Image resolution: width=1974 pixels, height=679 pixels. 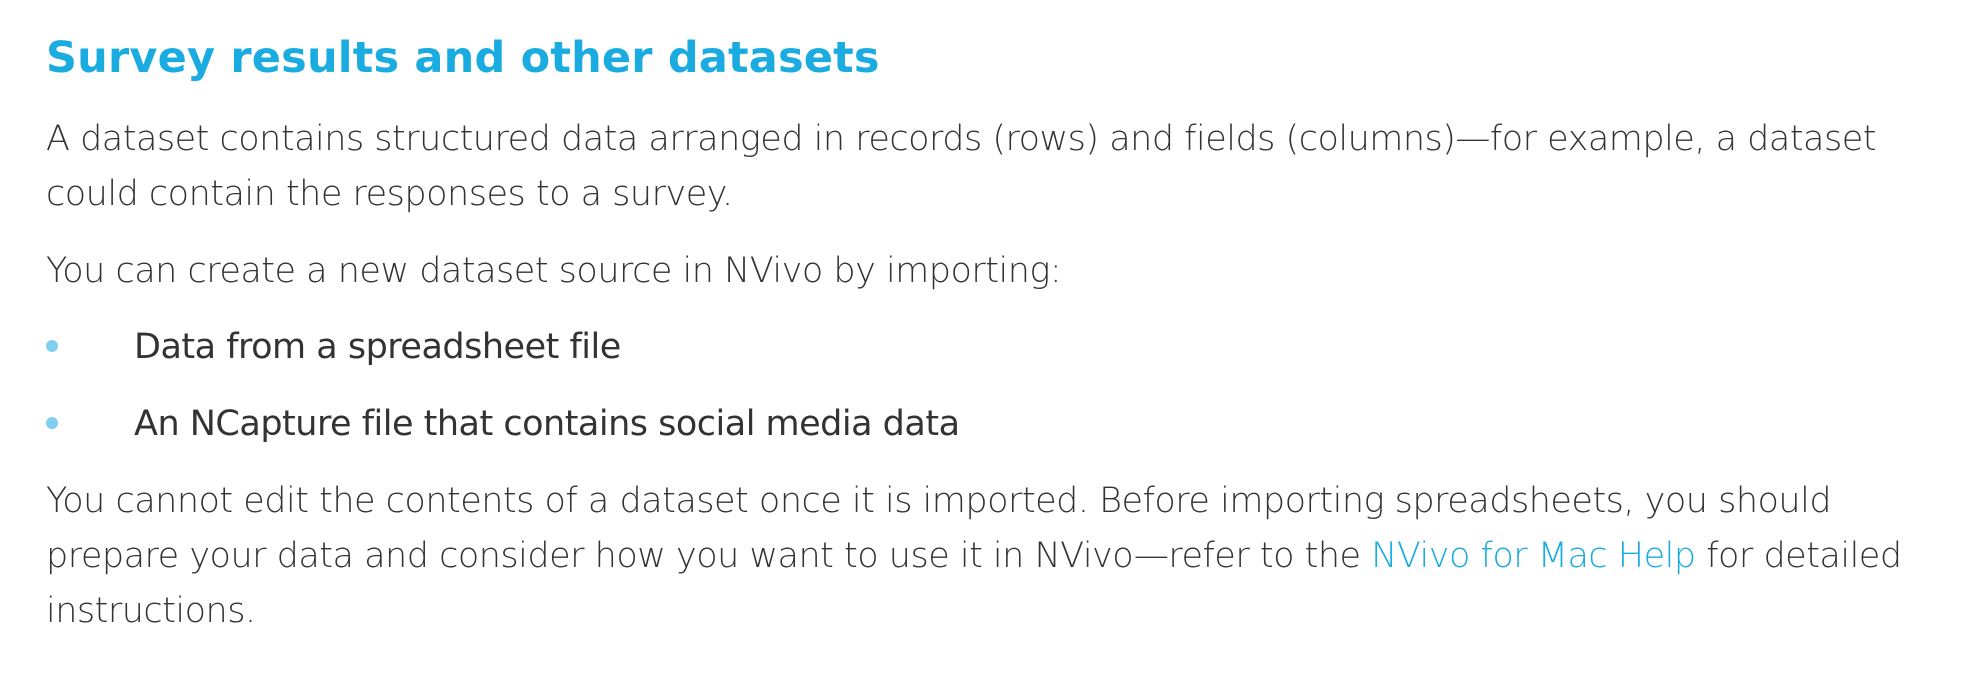 What do you see at coordinates (974, 583) in the screenshot?
I see `paragraph-text-after-link: for detailed instructions.` at bounding box center [974, 583].